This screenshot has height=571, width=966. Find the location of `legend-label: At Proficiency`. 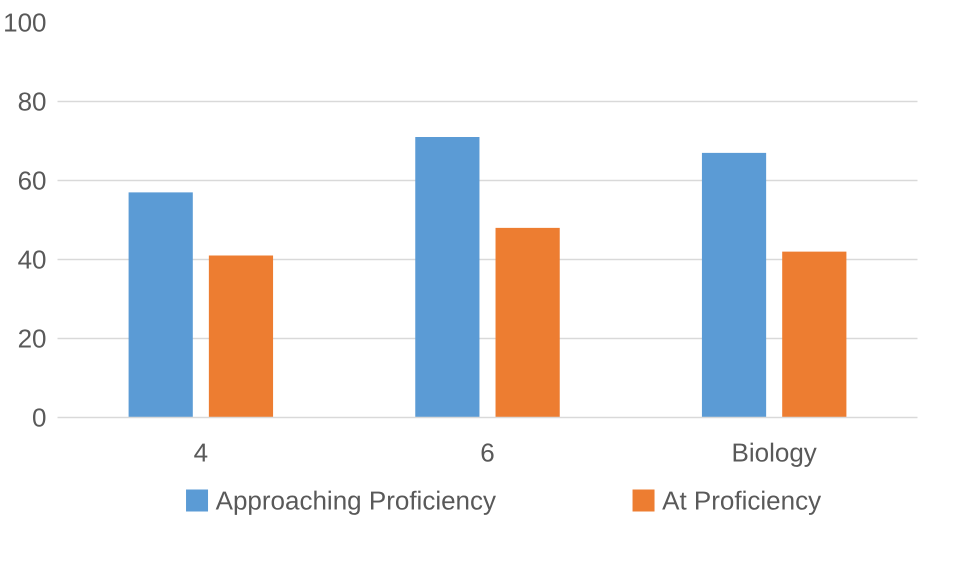

legend-label: At Proficiency is located at coordinates (742, 501).